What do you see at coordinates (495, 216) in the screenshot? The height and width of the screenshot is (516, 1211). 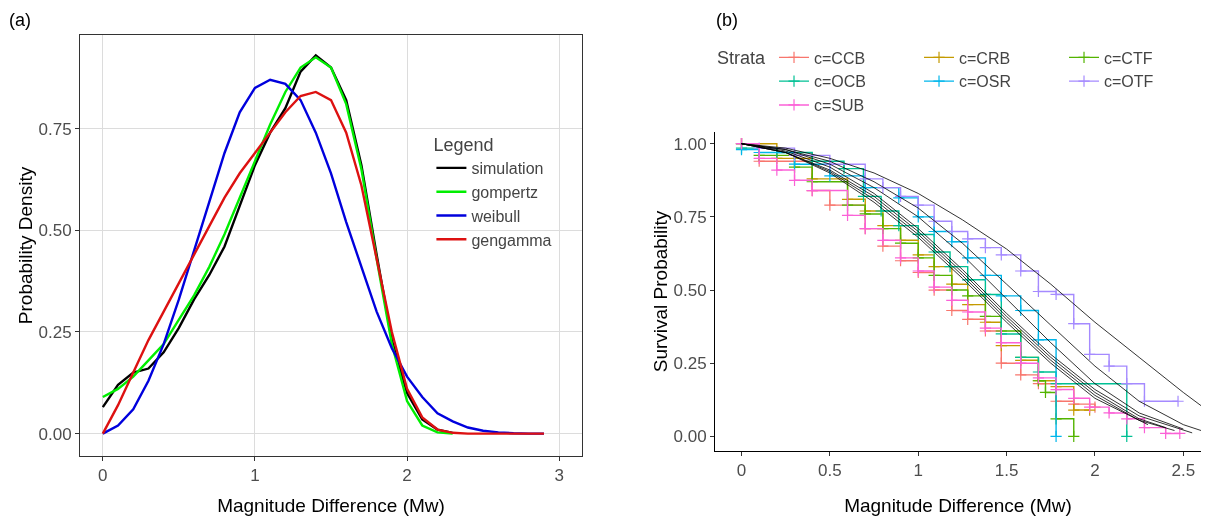 I see `legend-label: weibull` at bounding box center [495, 216].